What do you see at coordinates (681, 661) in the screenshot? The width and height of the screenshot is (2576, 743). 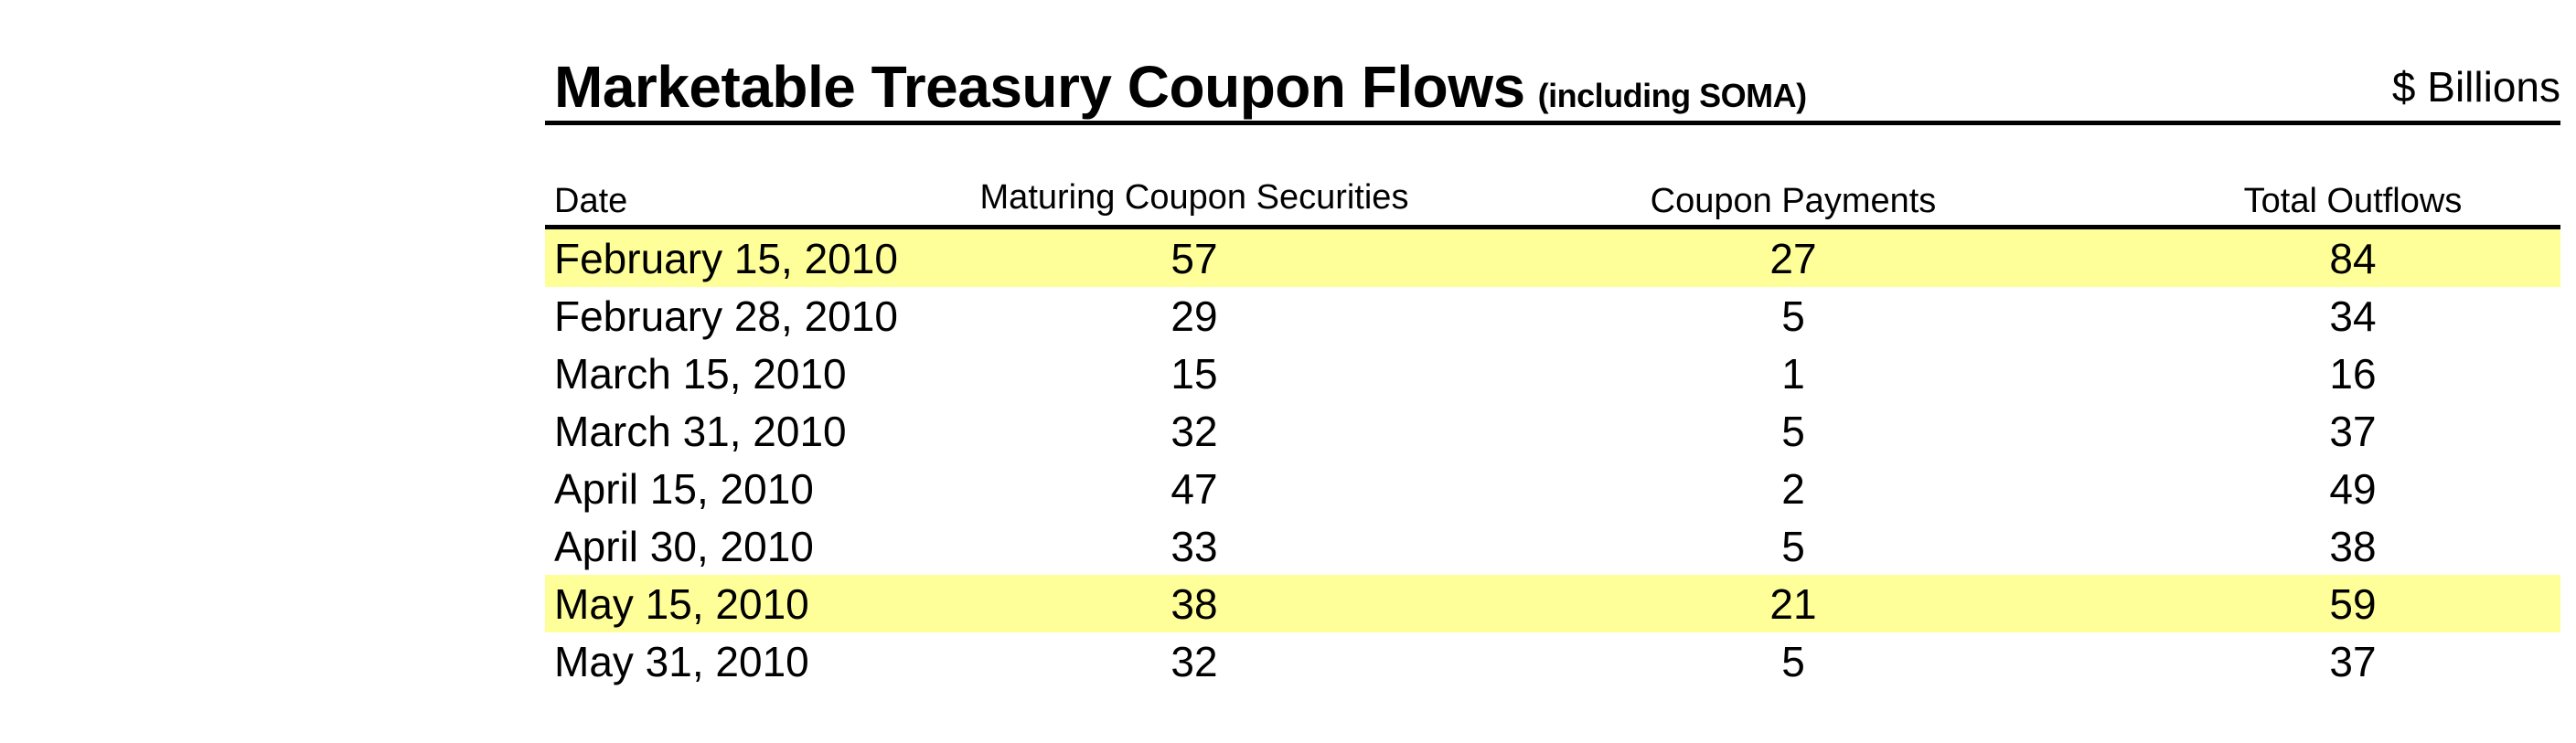 I see `cell-date: May 31, 2010` at bounding box center [681, 661].